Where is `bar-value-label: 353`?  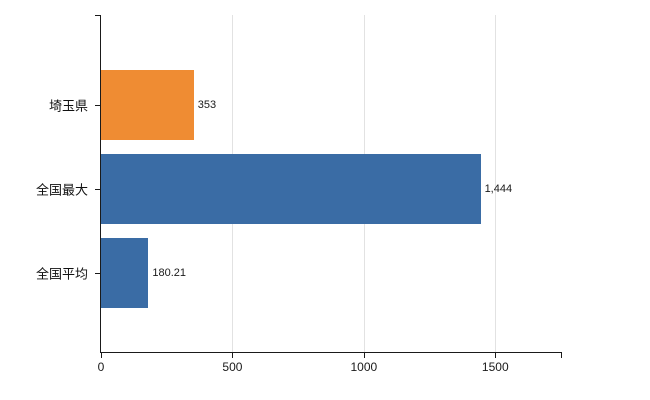 bar-value-label: 353 is located at coordinates (207, 105).